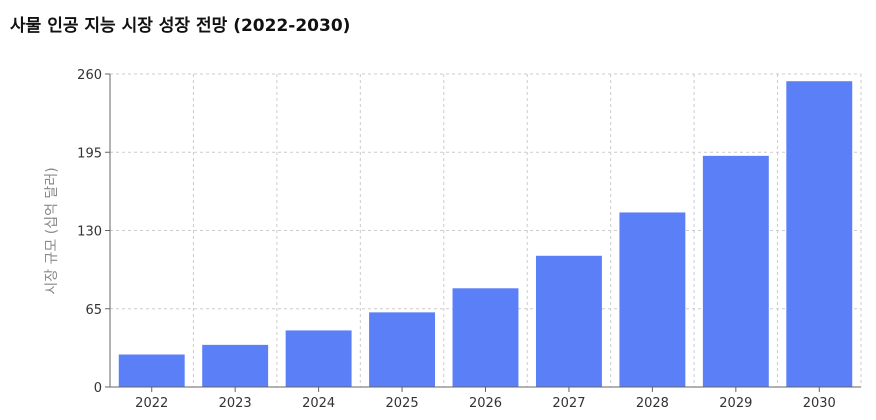 The width and height of the screenshot is (876, 420). I want to click on x-tick-label: 2028, so click(652, 403).